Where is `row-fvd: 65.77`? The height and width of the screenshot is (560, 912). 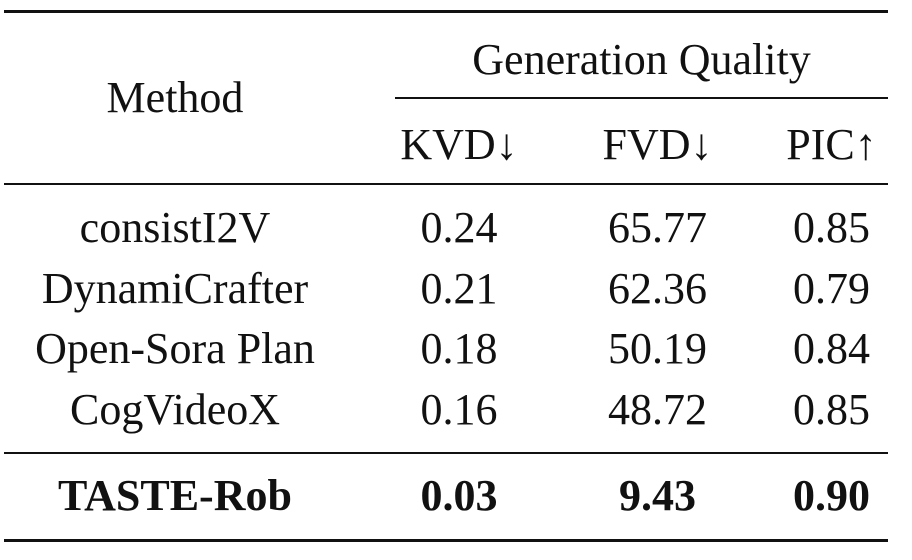 row-fvd: 65.77 is located at coordinates (657, 227).